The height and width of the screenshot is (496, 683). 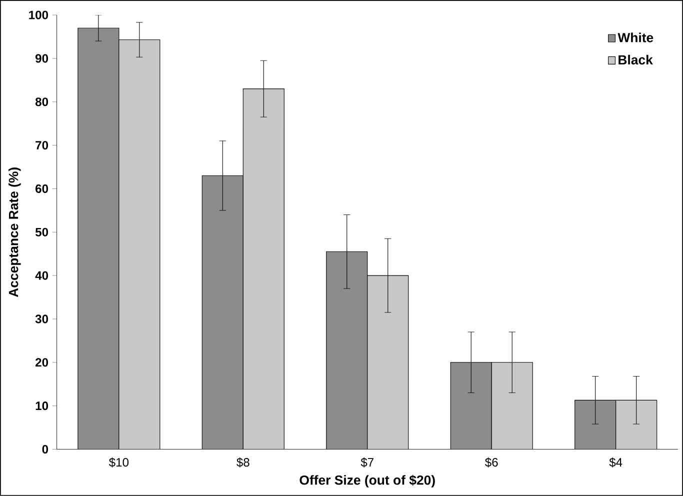 I want to click on x-tick-label: $8, so click(x=243, y=463).